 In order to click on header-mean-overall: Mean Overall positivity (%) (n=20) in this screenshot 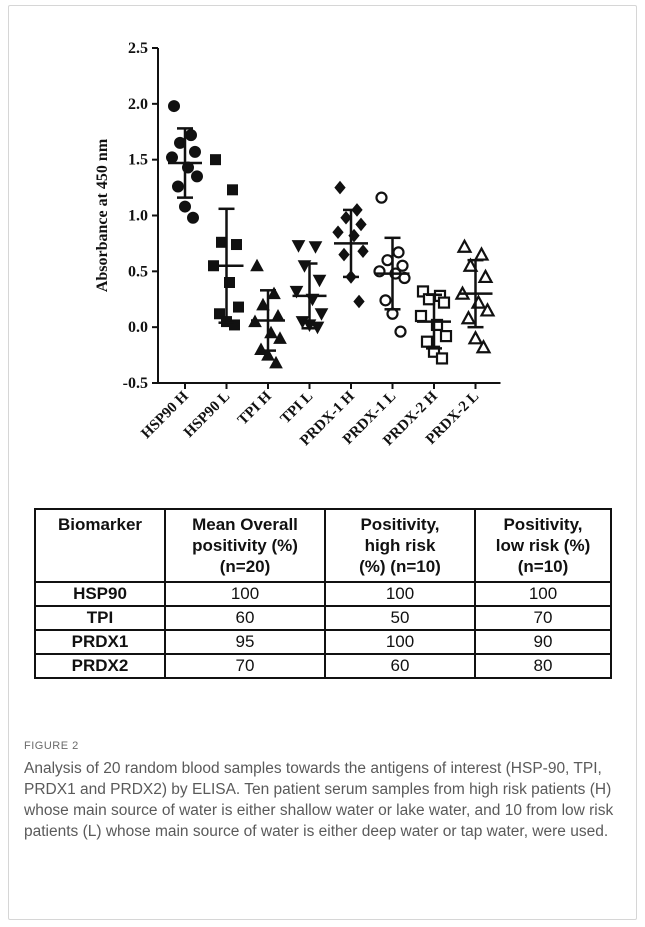, I will do `click(245, 545)`.